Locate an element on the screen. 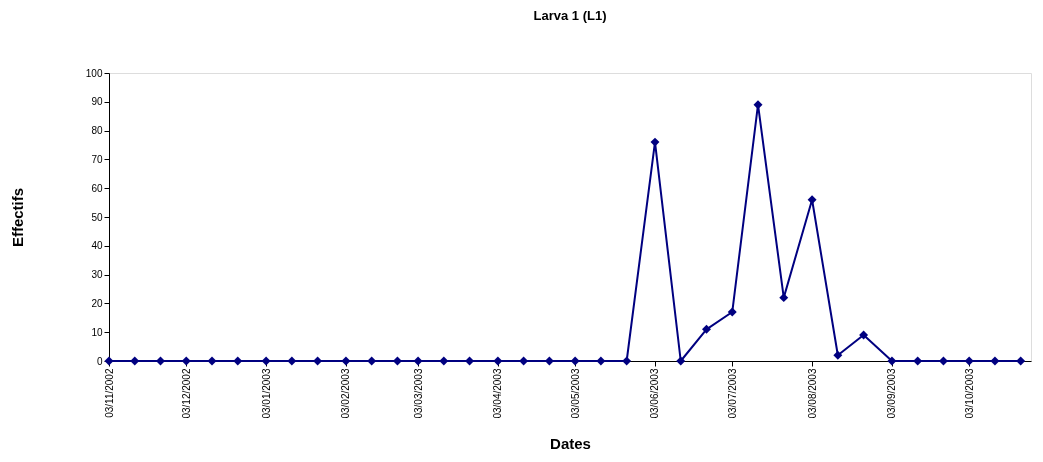 The height and width of the screenshot is (462, 1043). x-tick-label: 03/07/2003 is located at coordinates (732, 393).